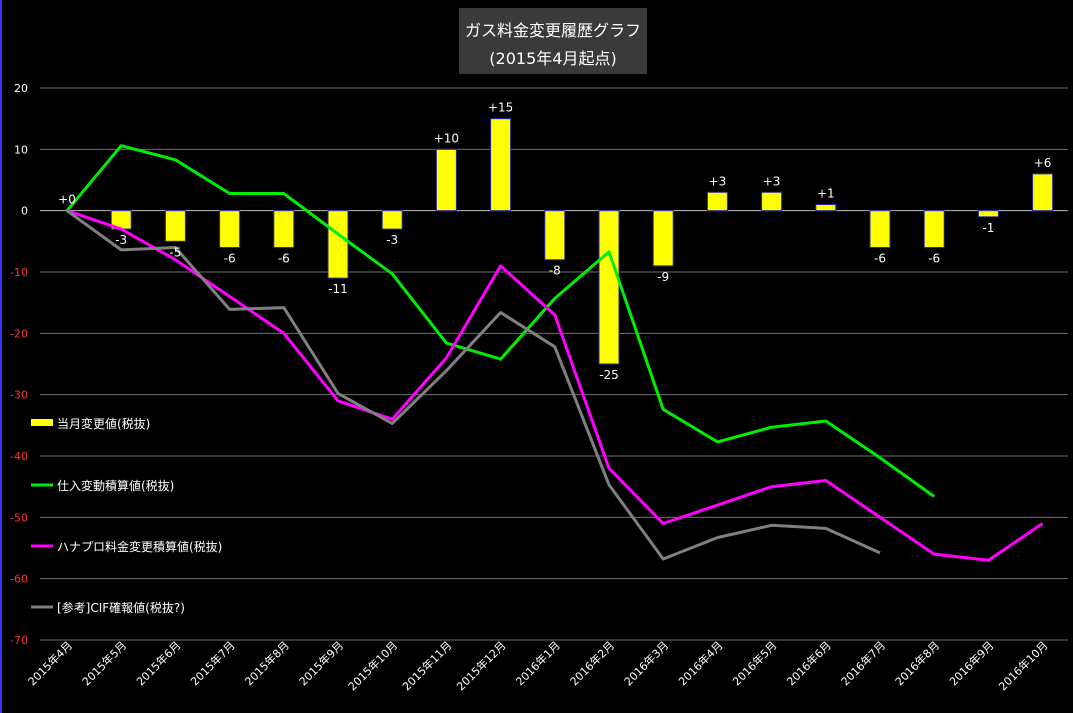 This screenshot has width=1073, height=713. What do you see at coordinates (213, 663) in the screenshot?
I see `x-tick-label: 2015年7月` at bounding box center [213, 663].